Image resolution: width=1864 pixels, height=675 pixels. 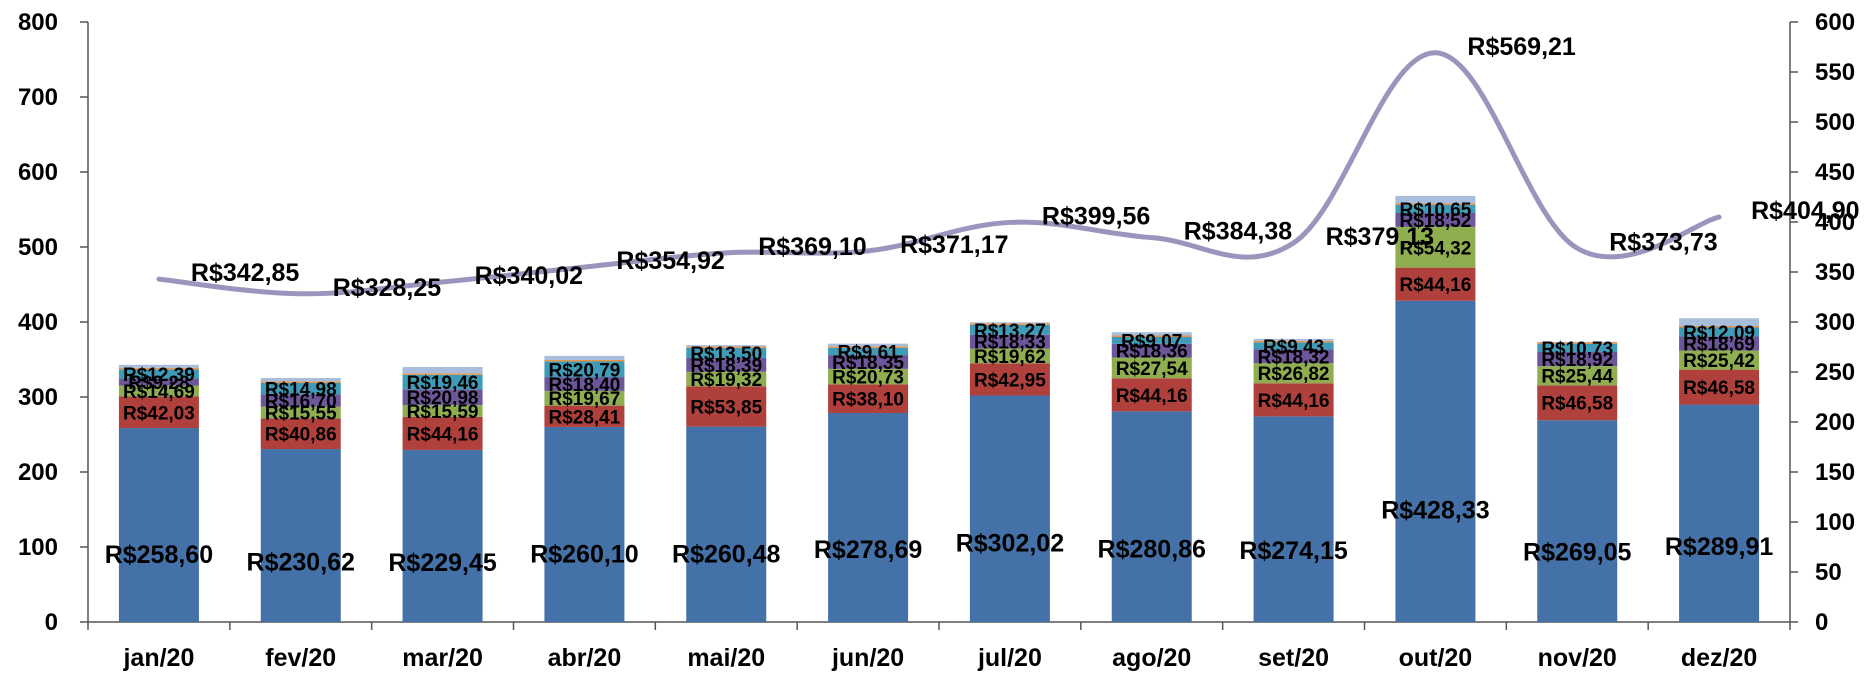 What do you see at coordinates (868, 550) in the screenshot?
I see `bar-data-label: R$278,69` at bounding box center [868, 550].